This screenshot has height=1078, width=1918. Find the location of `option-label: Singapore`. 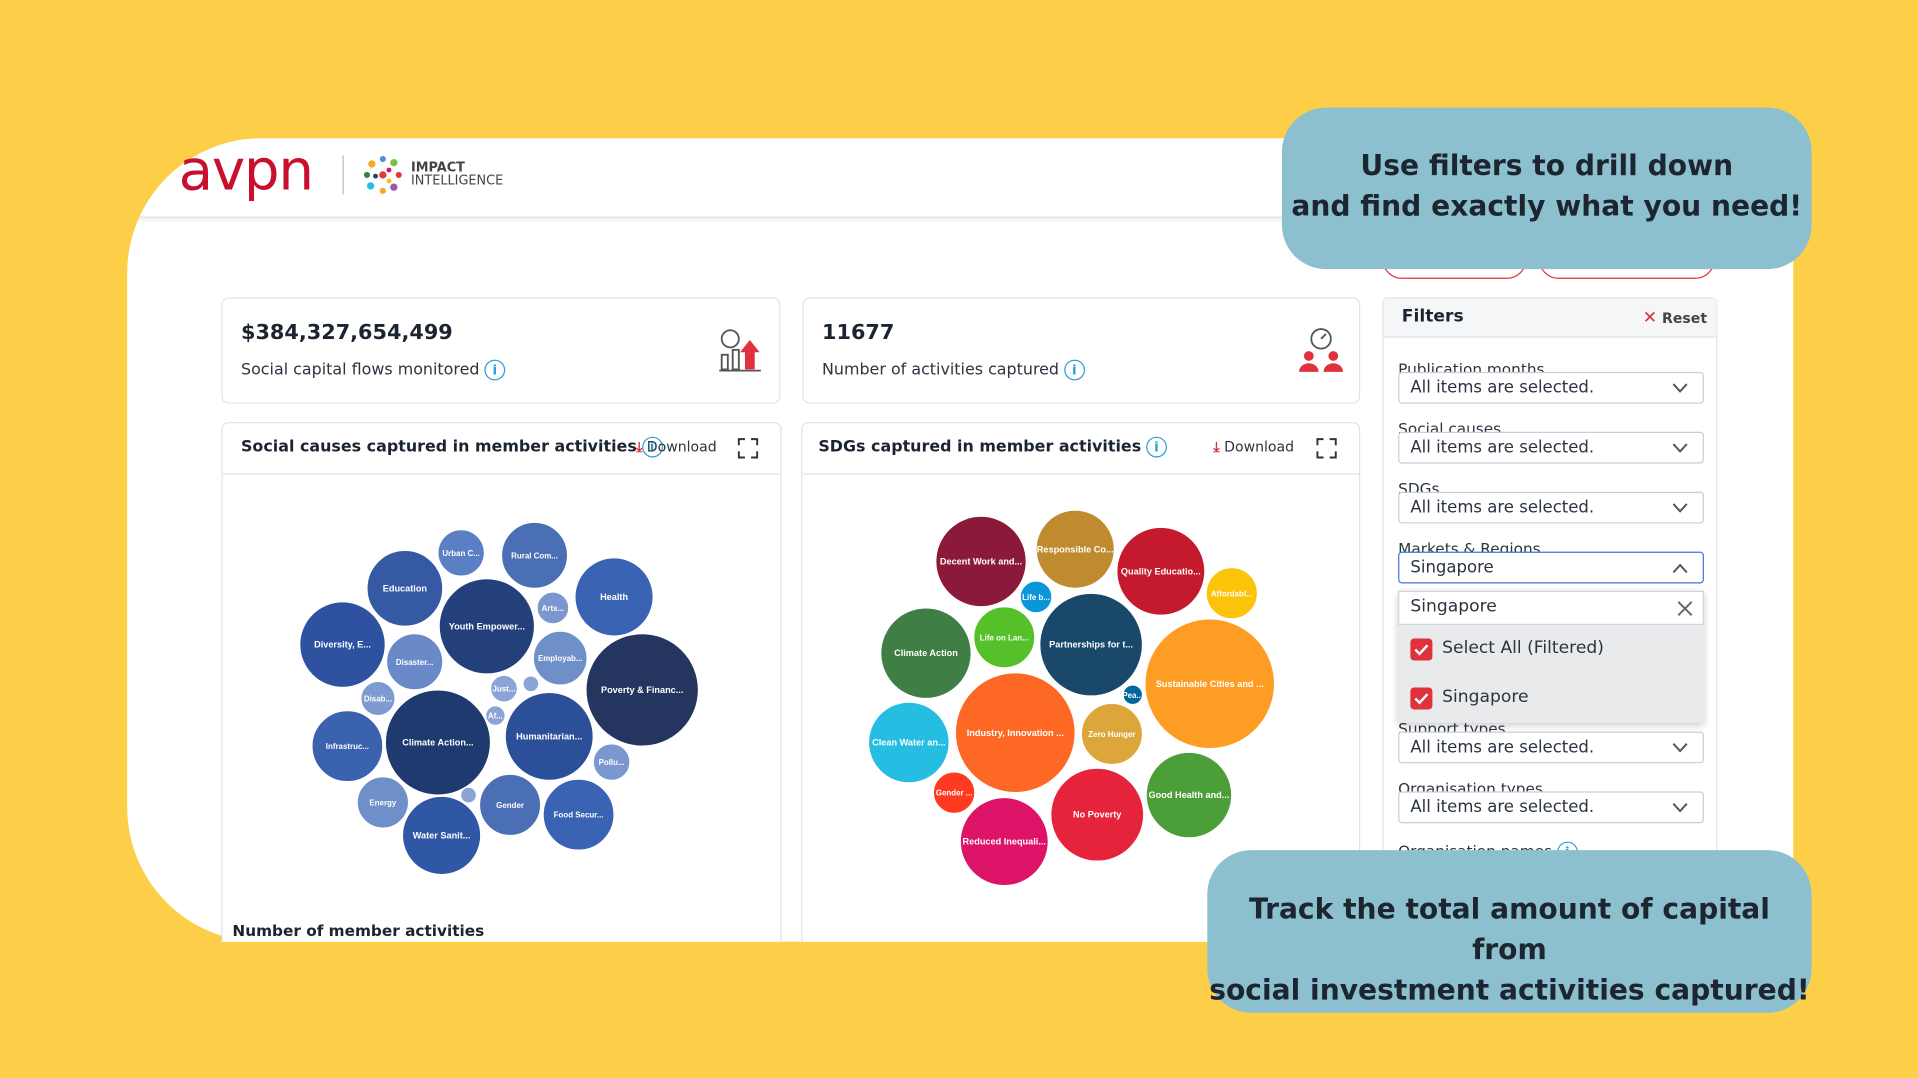

option-label: Singapore is located at coordinates (1485, 697).